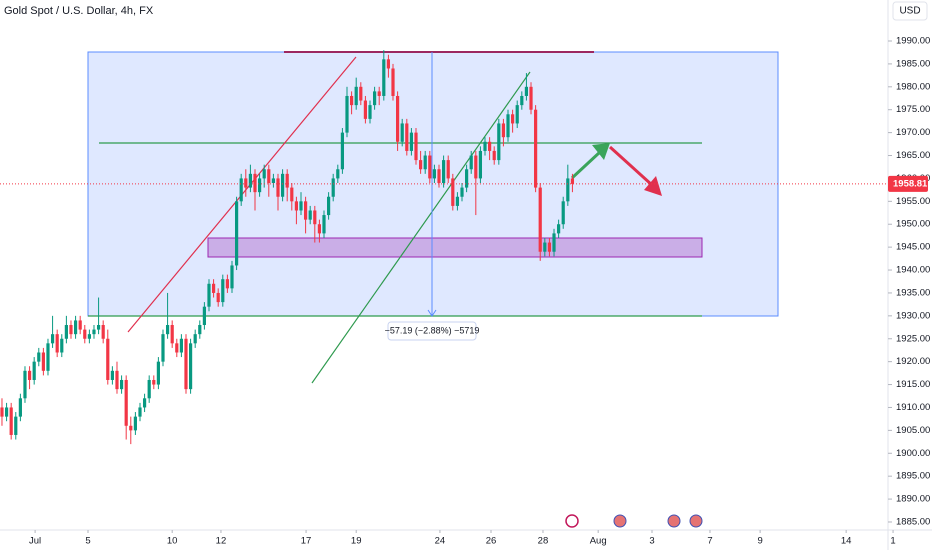  Describe the element at coordinates (913, 407) in the screenshot. I see `y-tick-label: 1910.00` at that location.